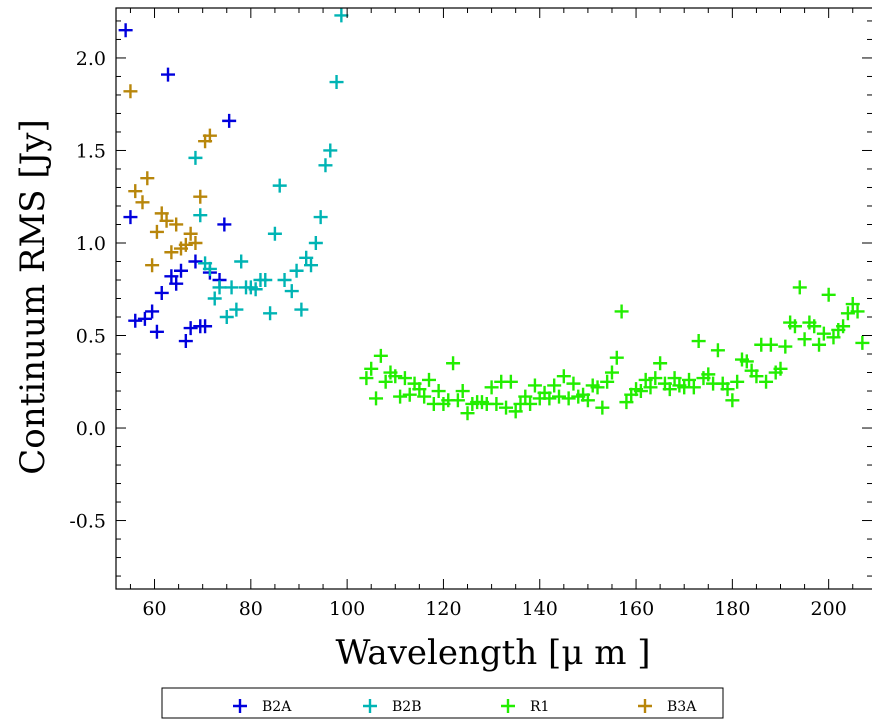  I want to click on y-tick-label: 0.0, so click(91, 429).